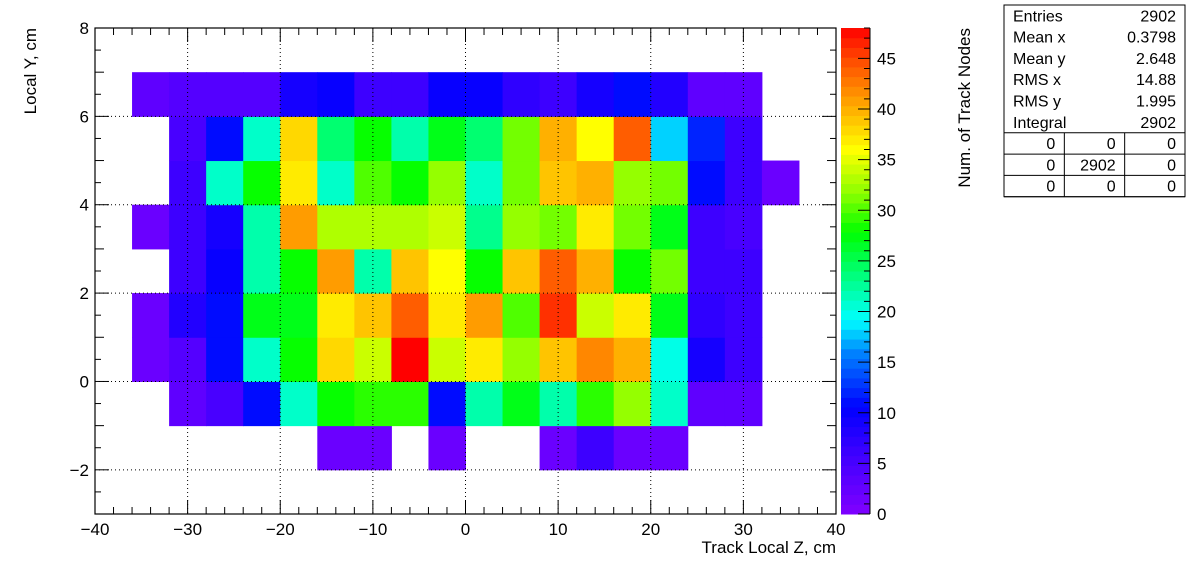  Describe the element at coordinates (84, 205) in the screenshot. I see `y-tick-label: 4` at that location.